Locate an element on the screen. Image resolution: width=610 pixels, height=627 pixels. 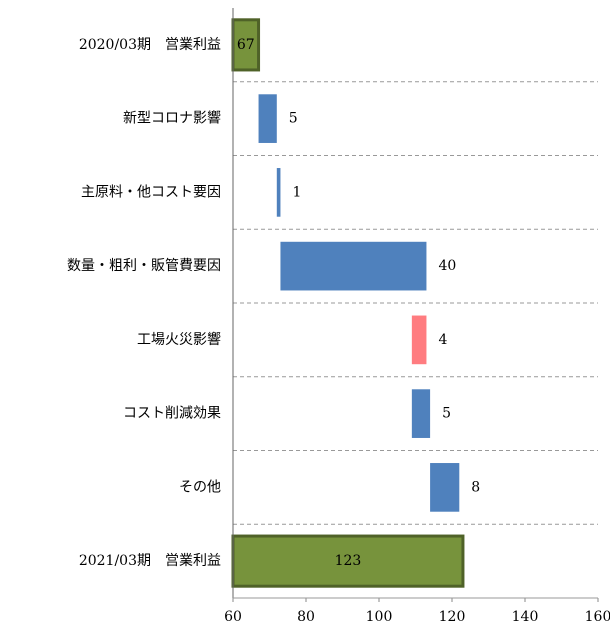
category-label: 2020/03期 営業利益 is located at coordinates (150, 45).